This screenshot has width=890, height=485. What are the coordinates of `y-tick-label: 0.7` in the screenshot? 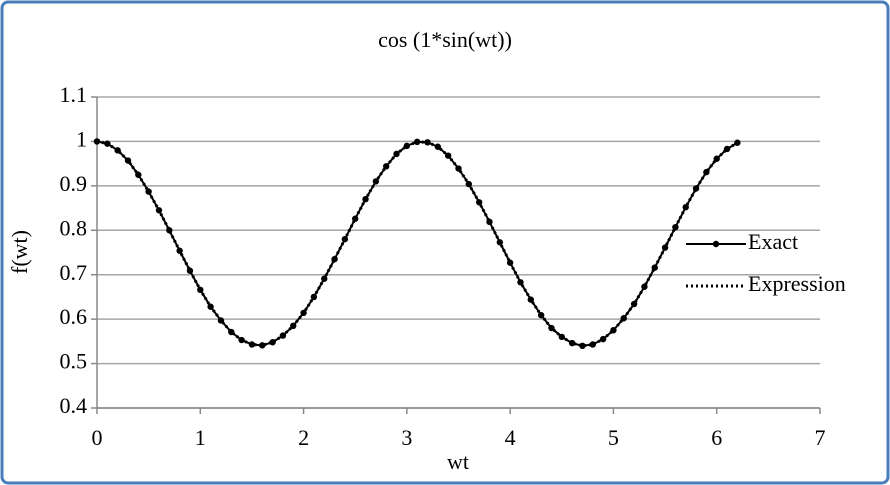 It's located at (74, 272).